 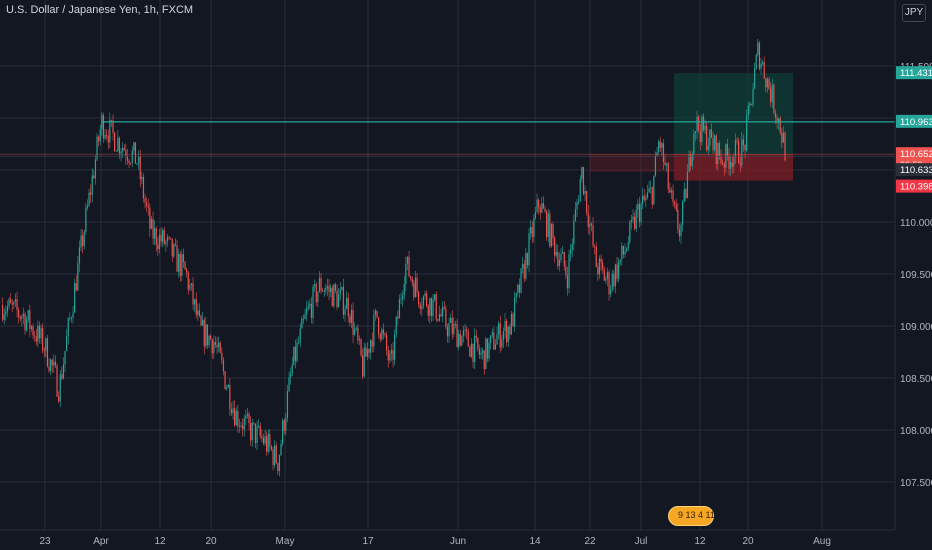 I want to click on stream-badge: 9 13 4 11, so click(x=691, y=516).